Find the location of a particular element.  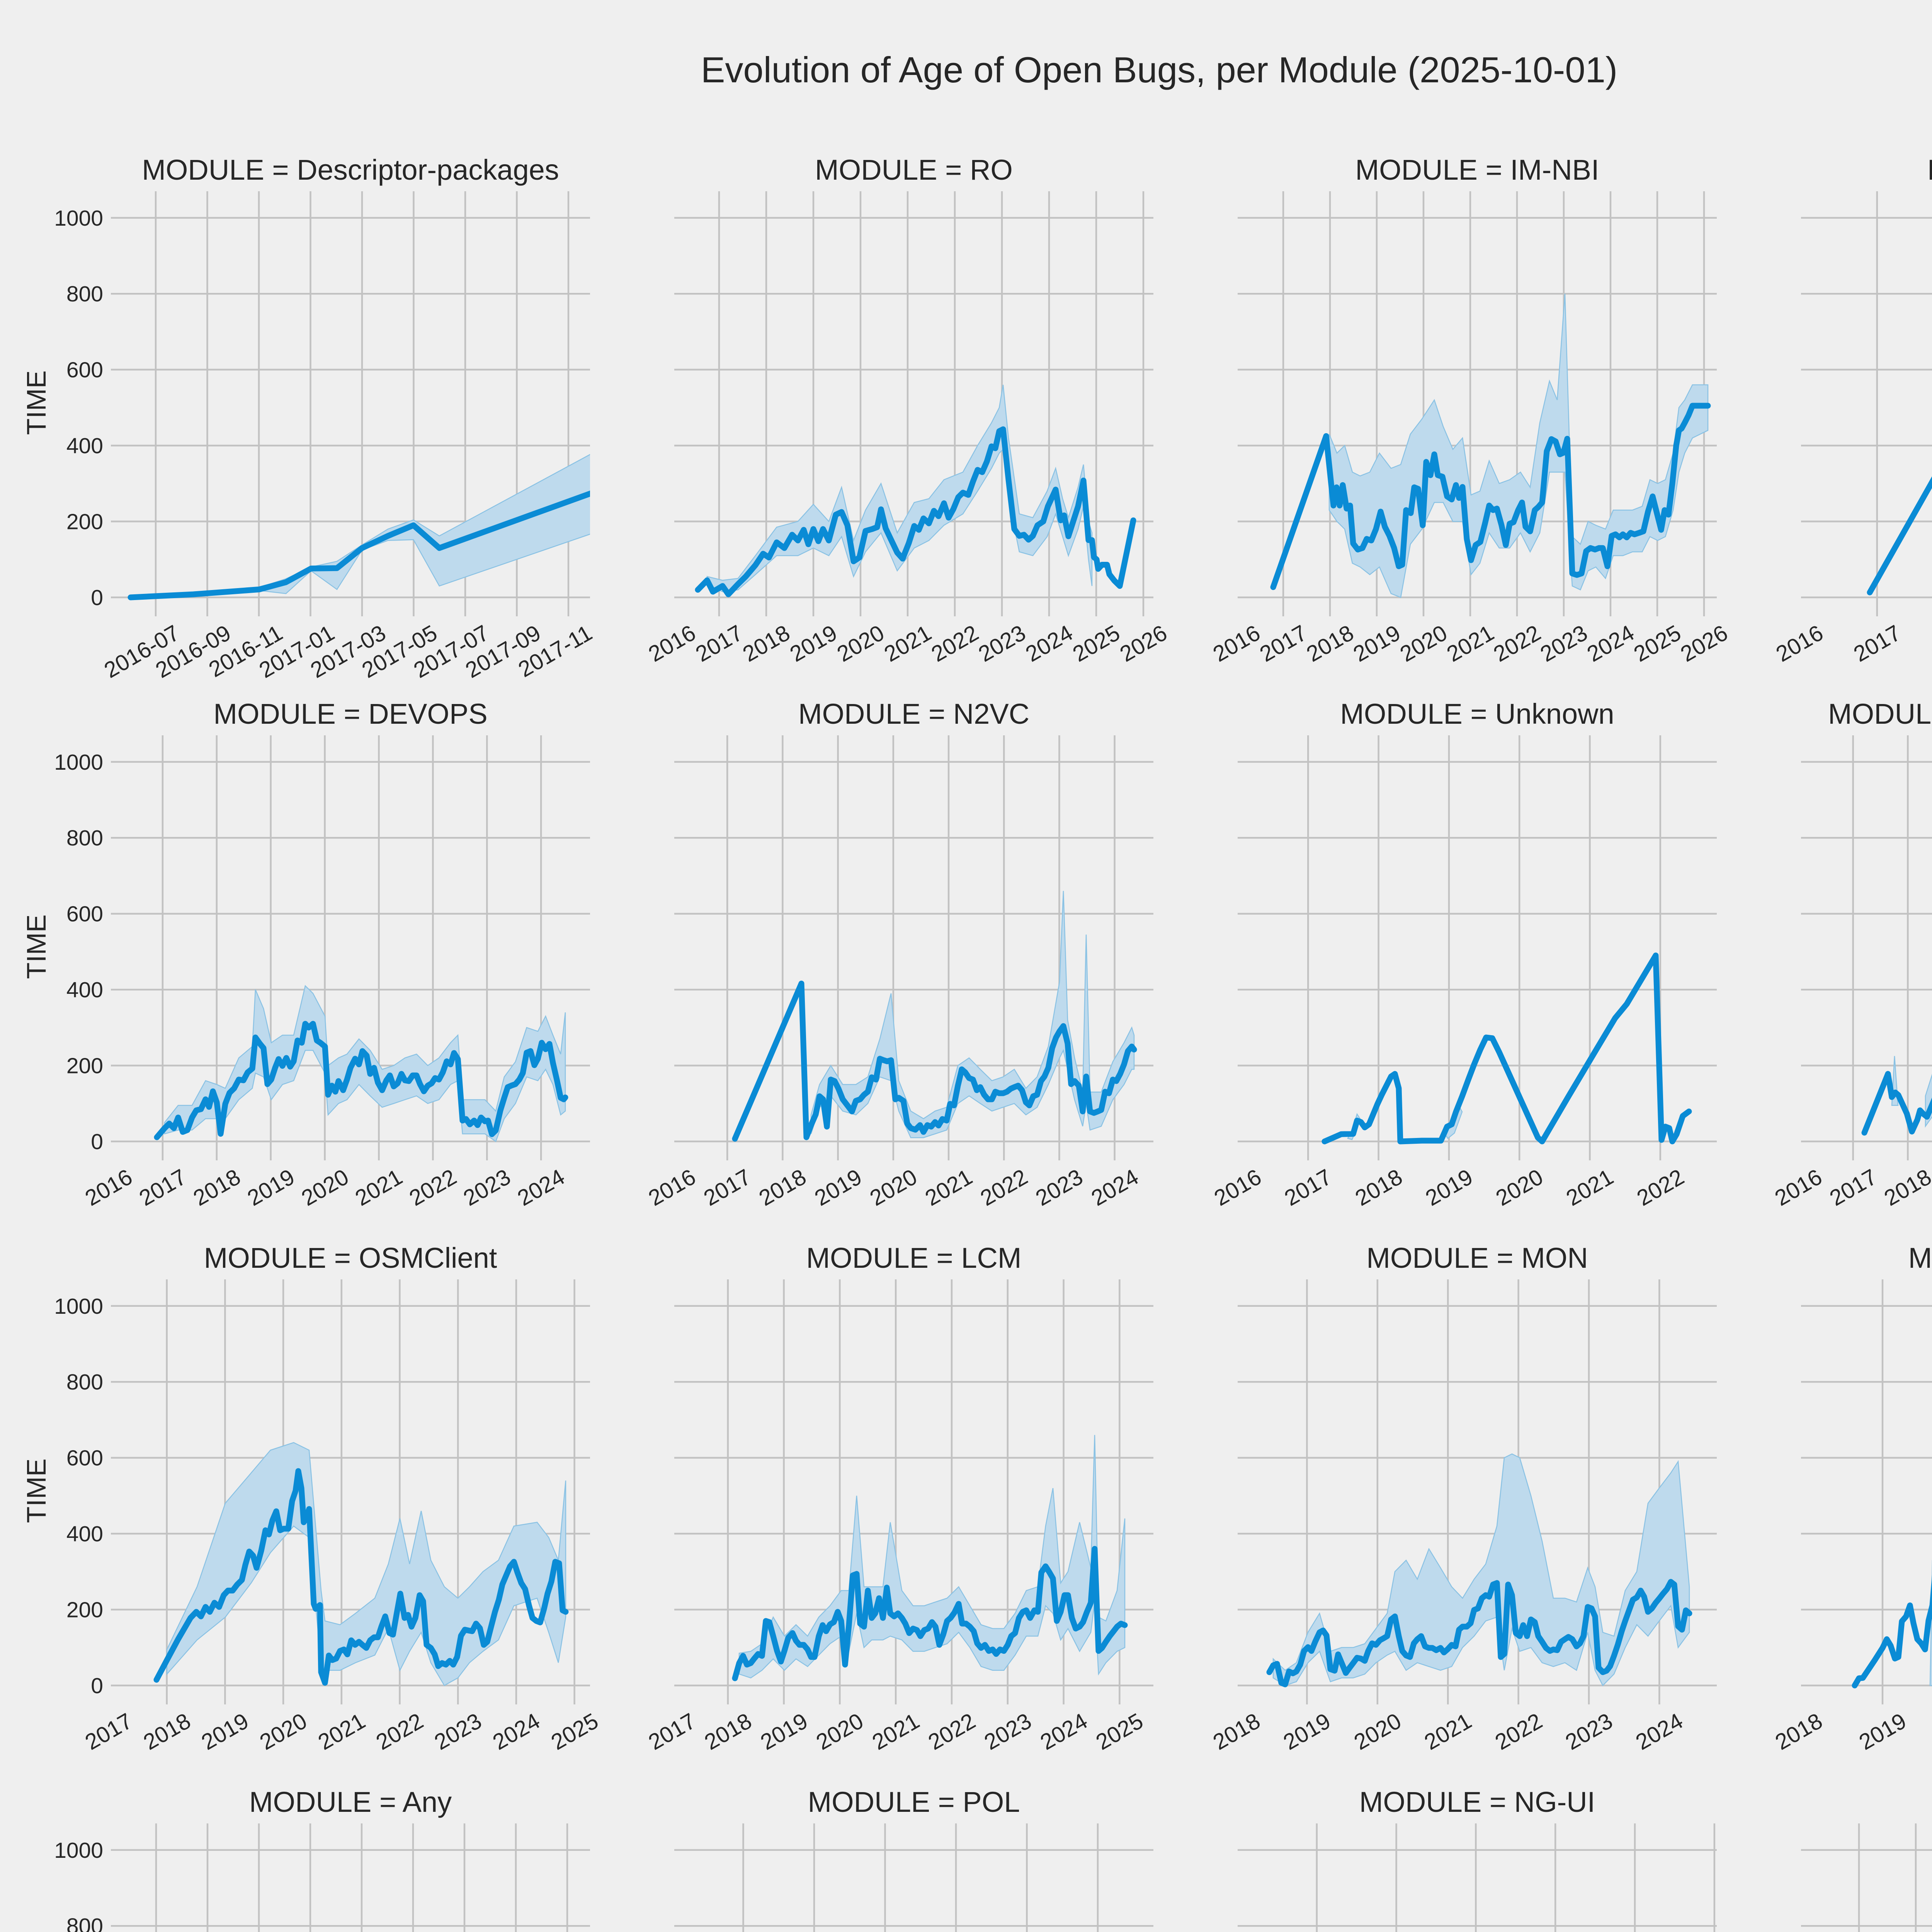

svg-text: MODULE = IM-NBI is located at coordinates (1477, 170).